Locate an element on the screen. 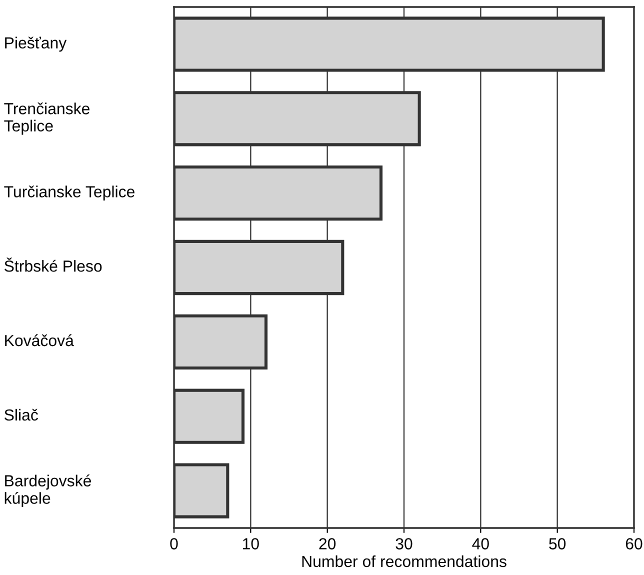 This screenshot has width=644, height=575. y-tick-label: Štrbské Pleso is located at coordinates (53, 265).